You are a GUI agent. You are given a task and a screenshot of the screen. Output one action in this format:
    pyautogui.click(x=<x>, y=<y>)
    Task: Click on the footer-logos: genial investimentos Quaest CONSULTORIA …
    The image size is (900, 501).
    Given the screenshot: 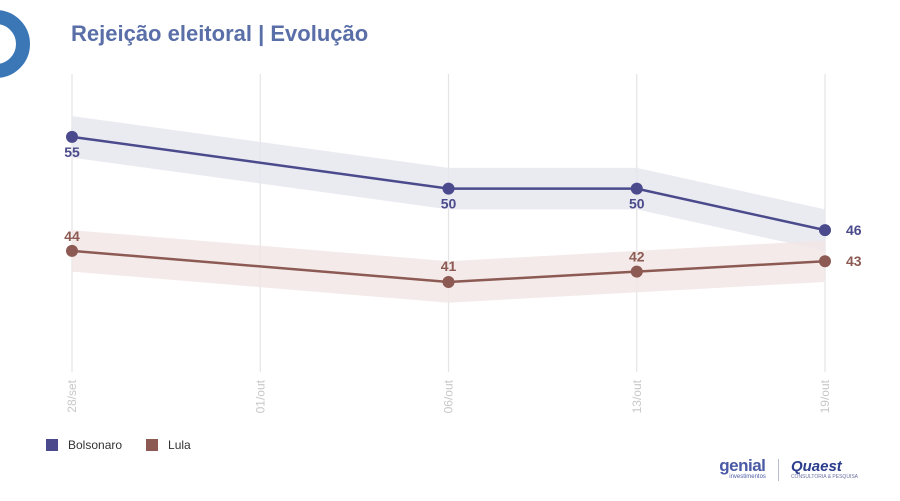 What is the action you would take?
    pyautogui.click(x=788, y=468)
    